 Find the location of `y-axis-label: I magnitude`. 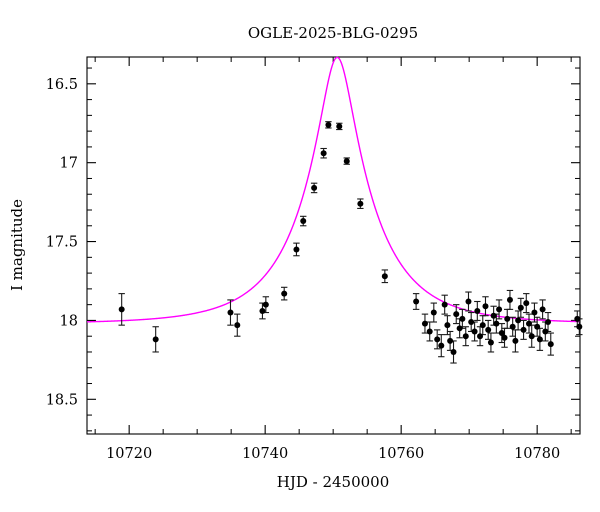

y-axis-label: I magnitude is located at coordinates (17, 245).